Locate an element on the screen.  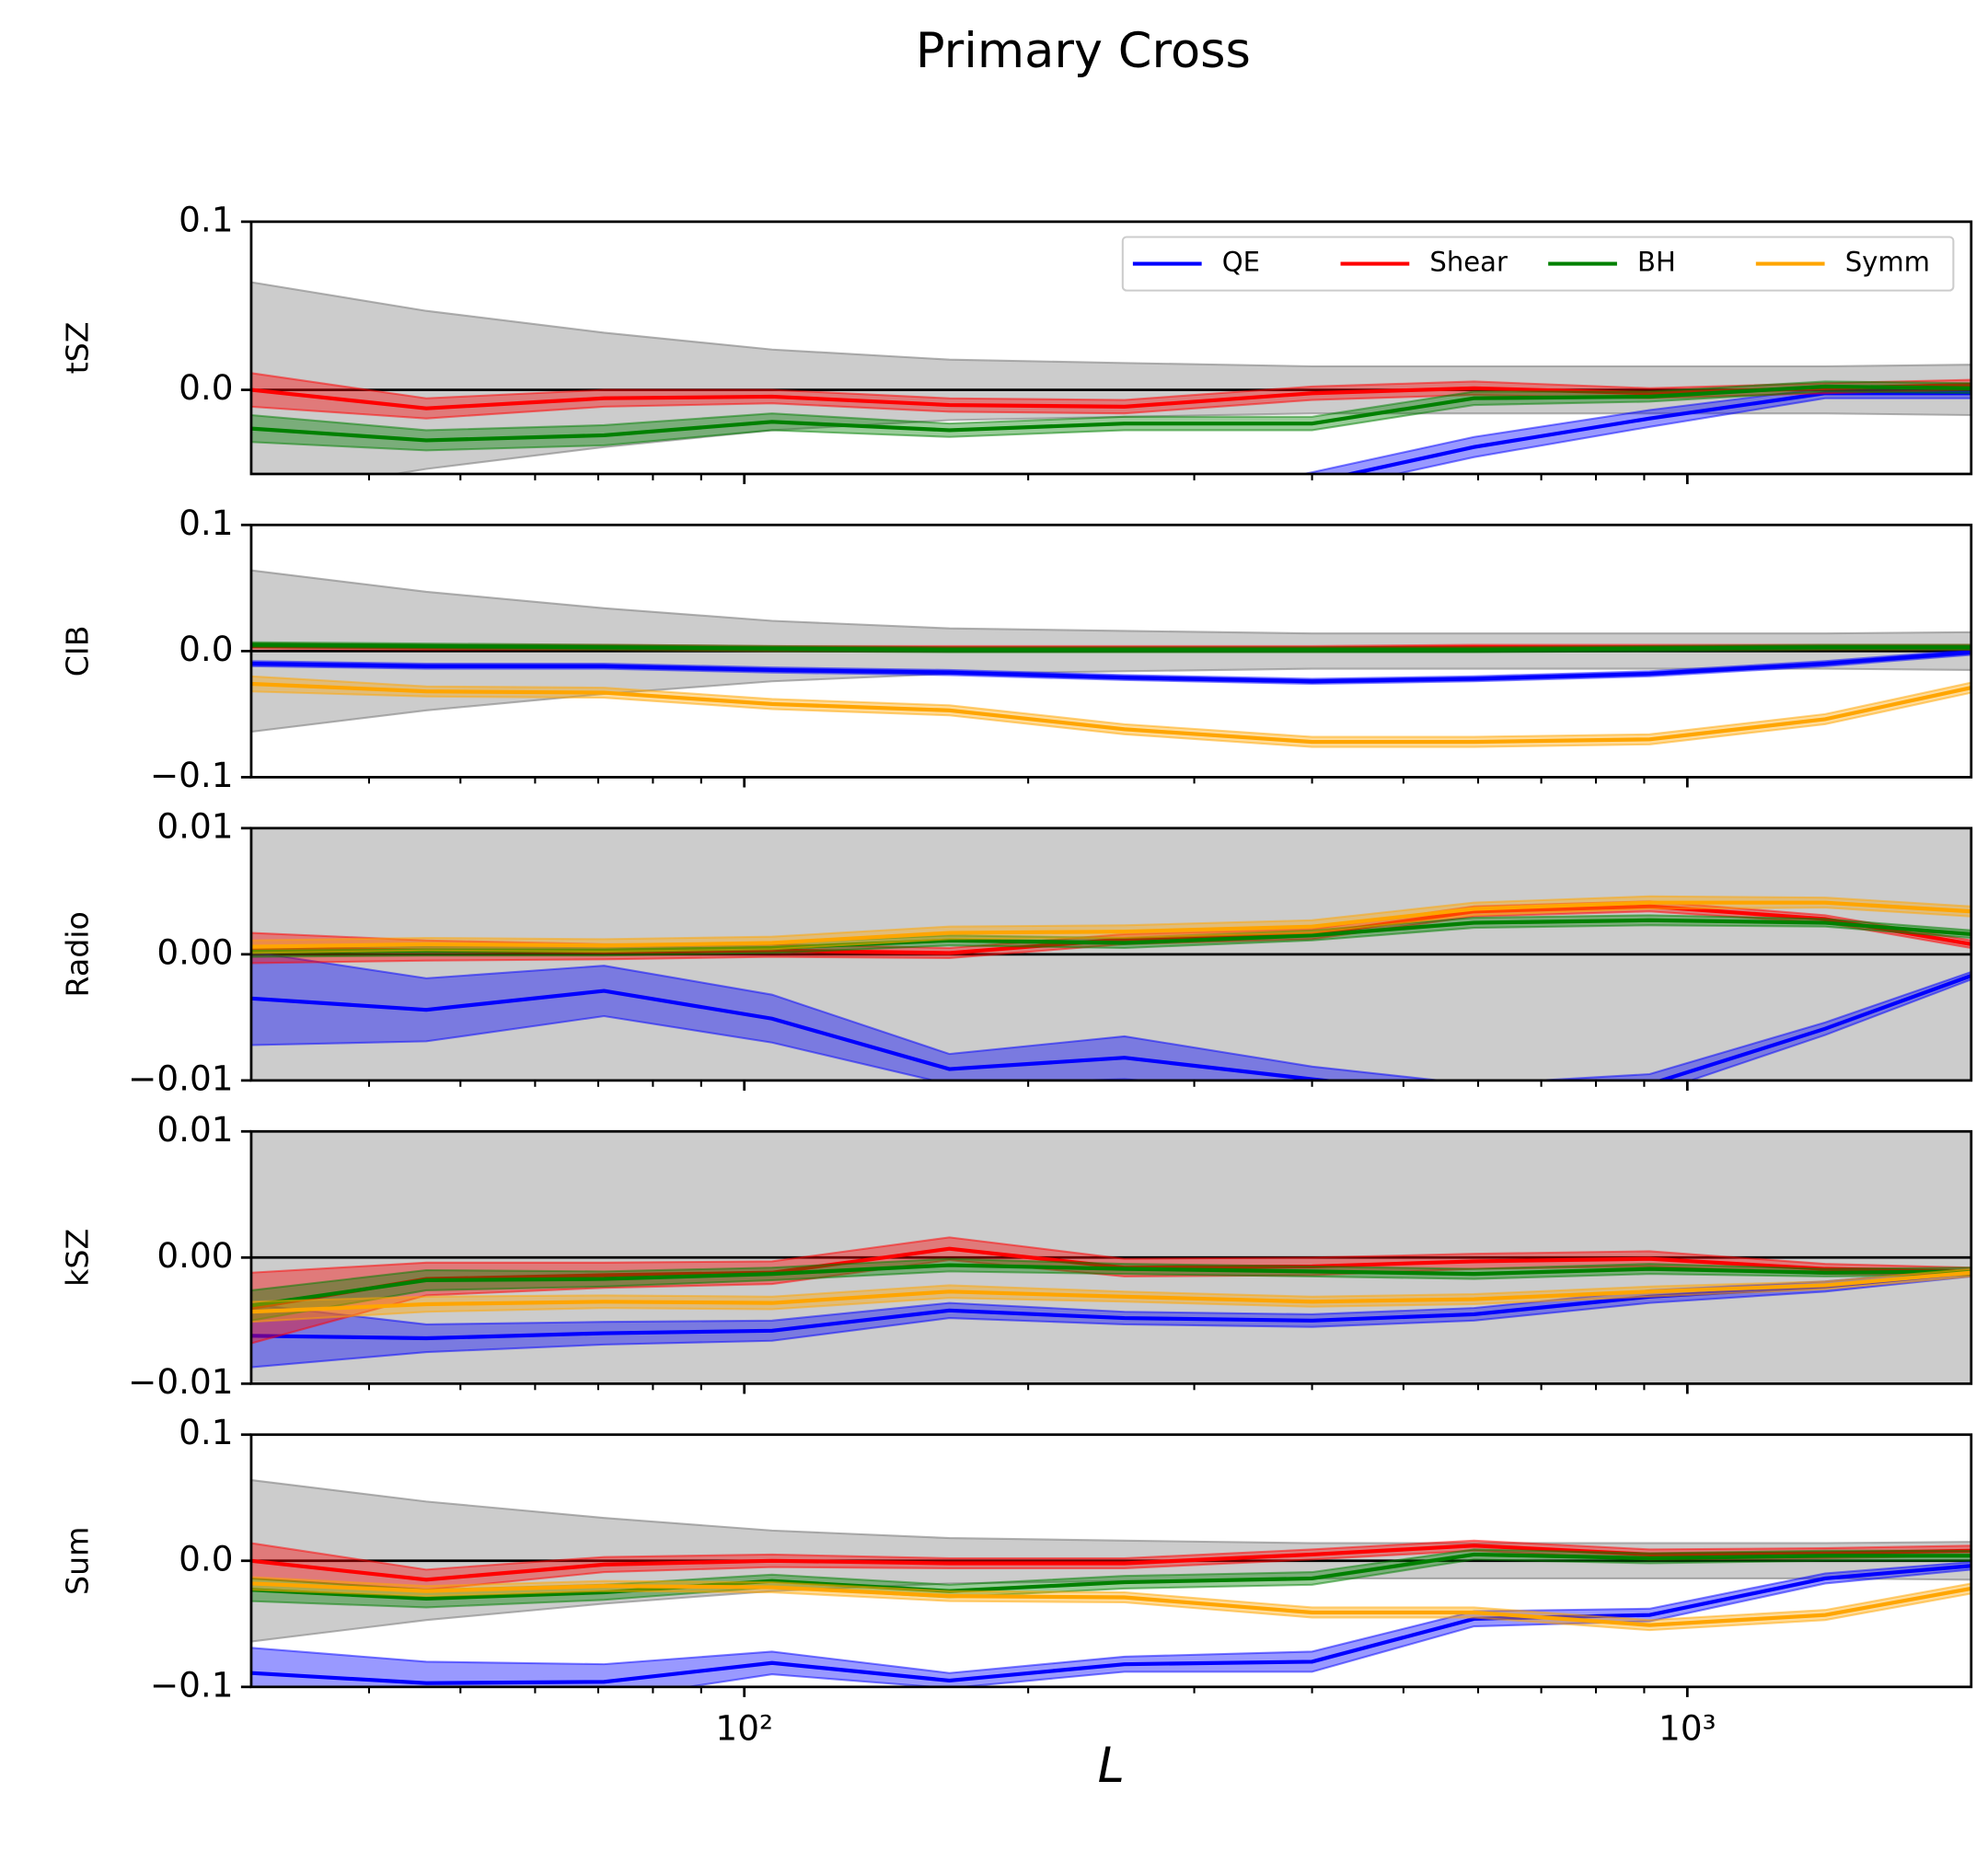
y-axis-label: Sum is located at coordinates (78, 1561).